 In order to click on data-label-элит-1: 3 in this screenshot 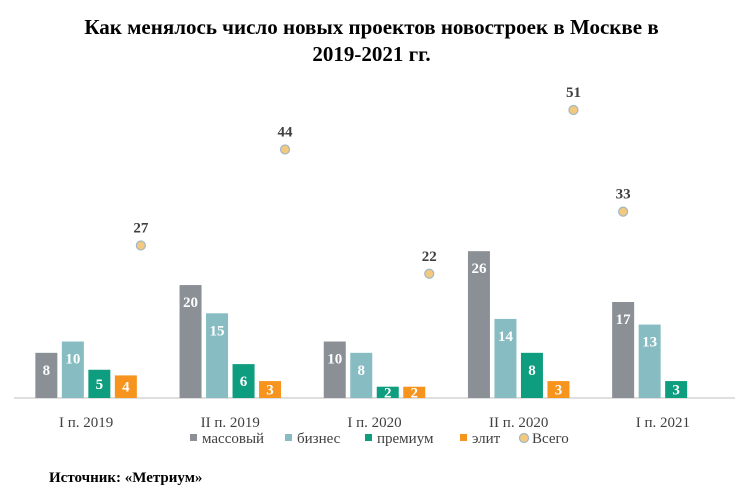, I will do `click(270, 391)`.